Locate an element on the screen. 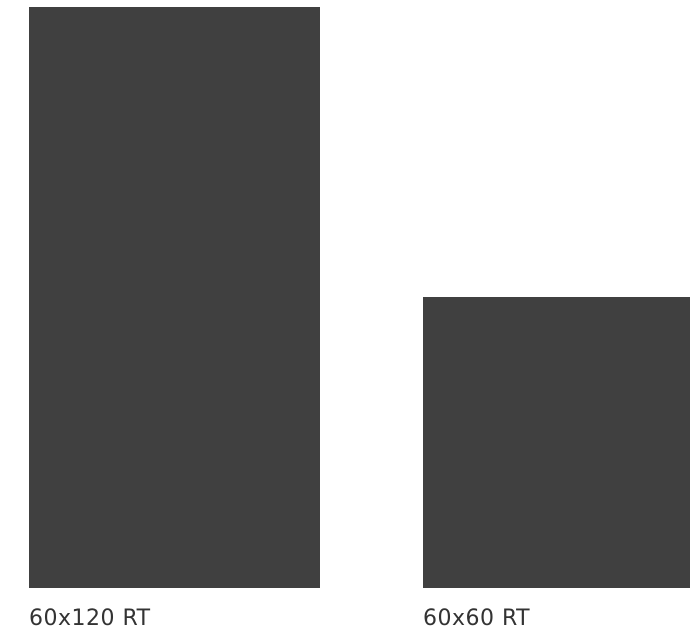 Image resolution: width=690 pixels, height=636 pixels. tile-60x60-label: 60x60 RT is located at coordinates (477, 618).